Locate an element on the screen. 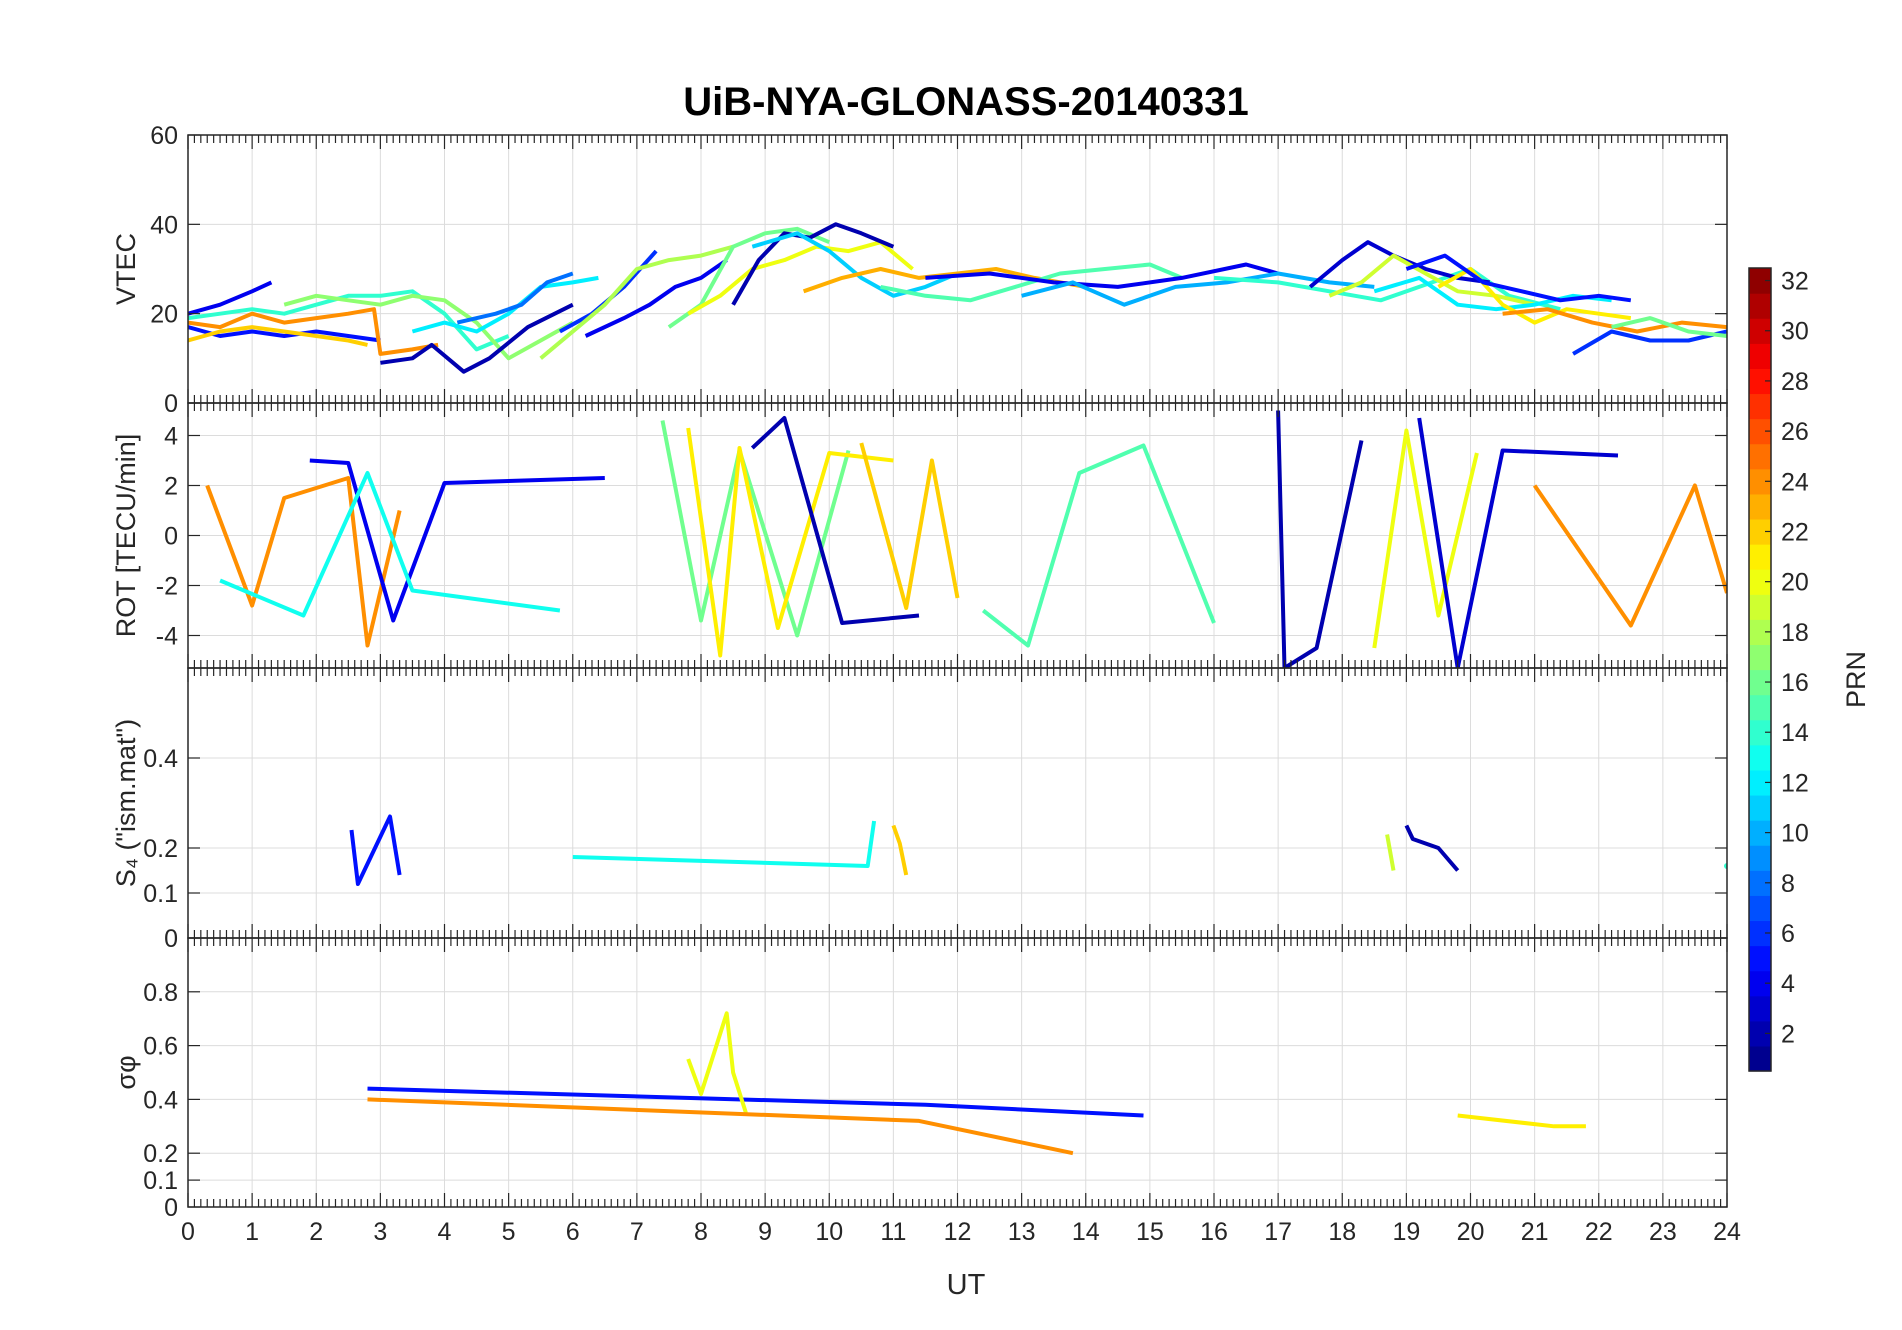 This screenshot has height=1330, width=1902. x-tick-label: 13 is located at coordinates (1022, 1232).